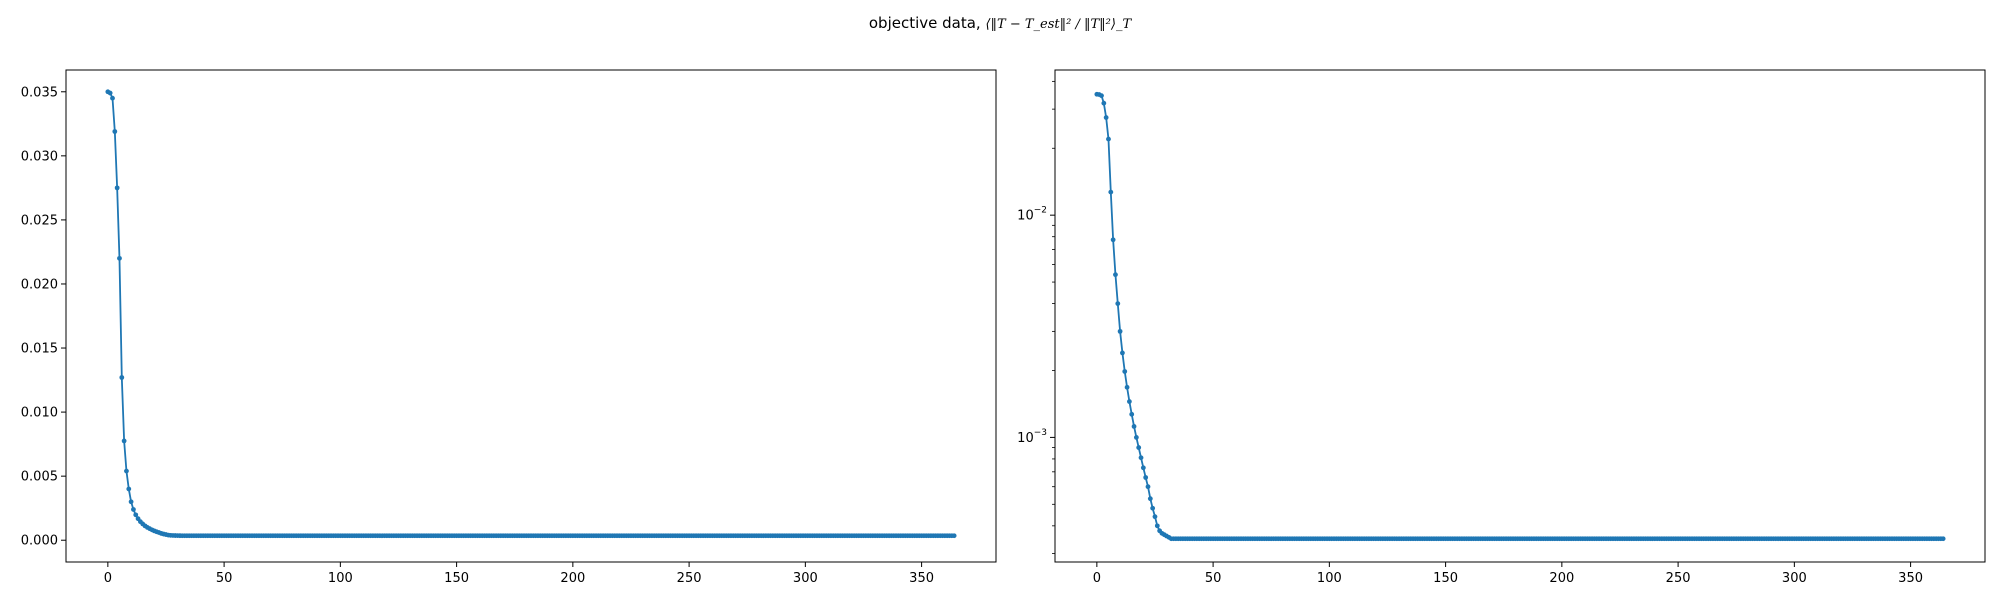  Describe the element at coordinates (39, 541) in the screenshot. I see `y-tick-label: 0.000` at that location.